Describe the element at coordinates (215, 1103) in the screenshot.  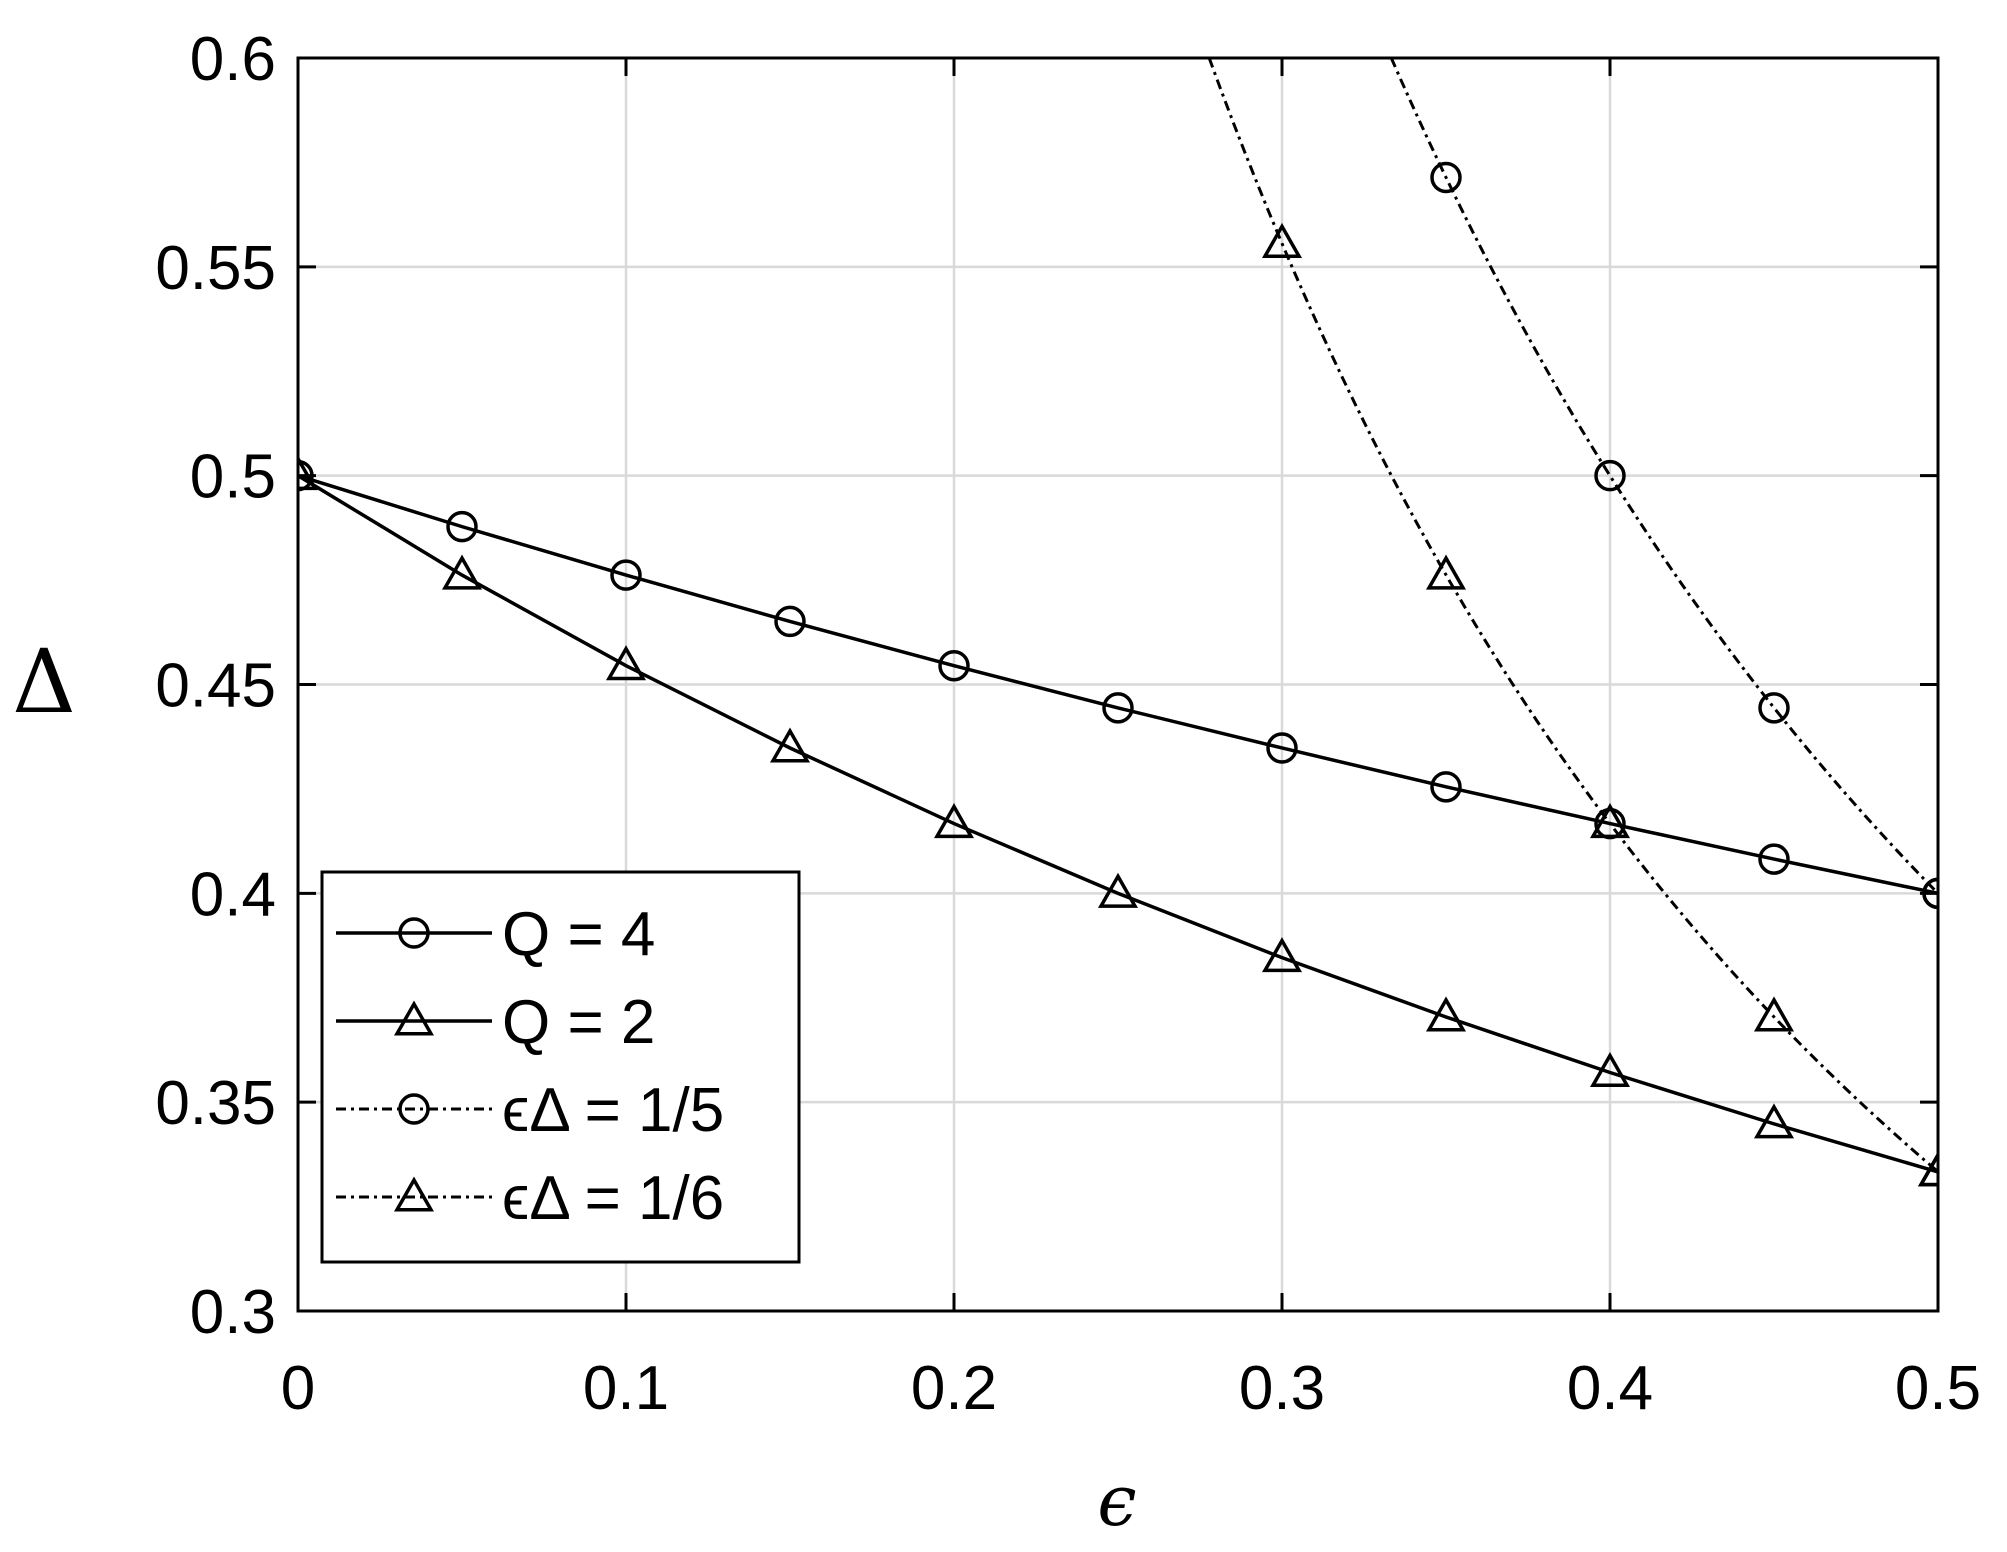
I see `y-tick-label: 0.35` at that location.